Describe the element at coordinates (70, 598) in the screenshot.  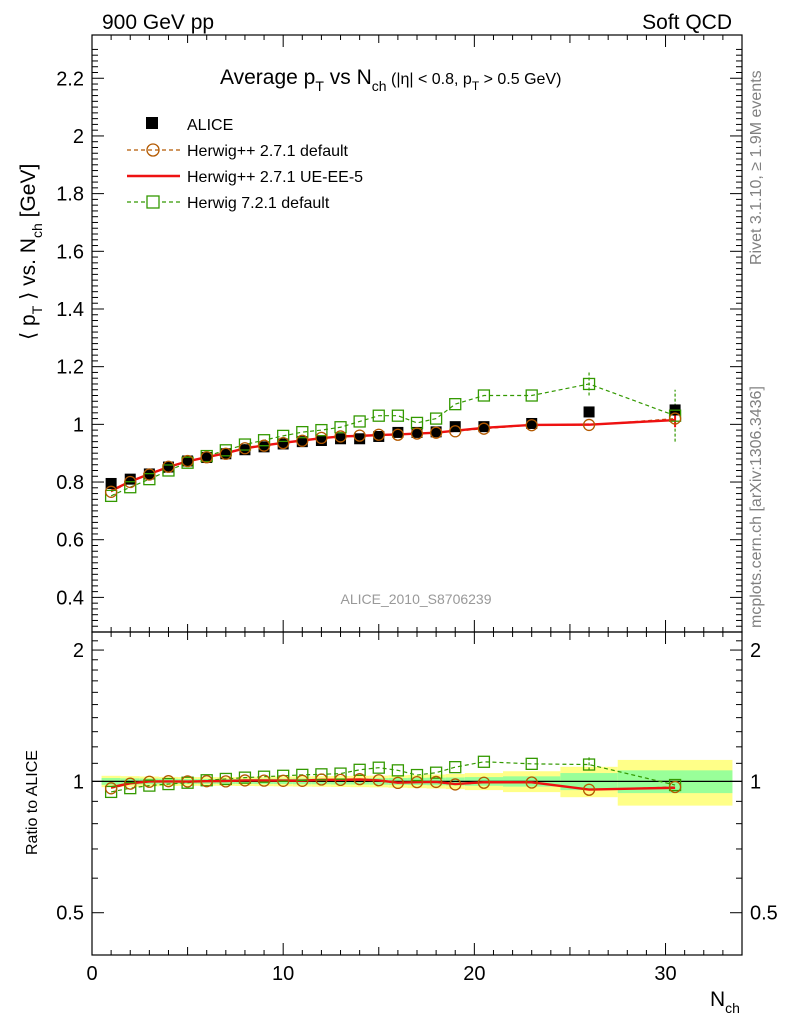
I see `y-tick-label-top: 0.4` at that location.